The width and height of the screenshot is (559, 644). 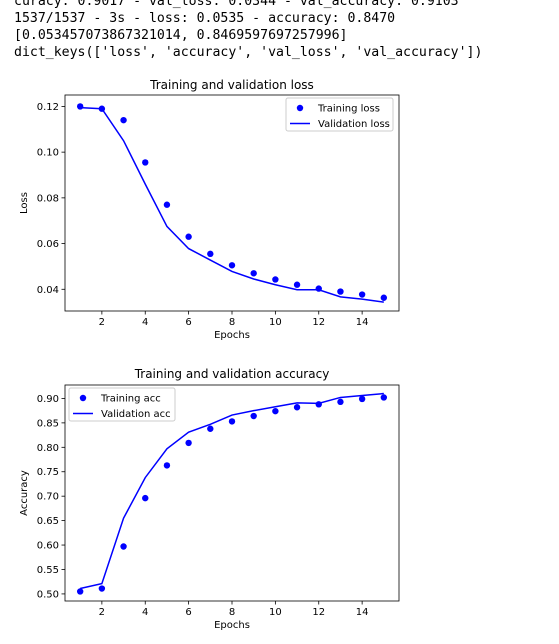 I want to click on y-tick-label: 0.75, so click(x=48, y=472).